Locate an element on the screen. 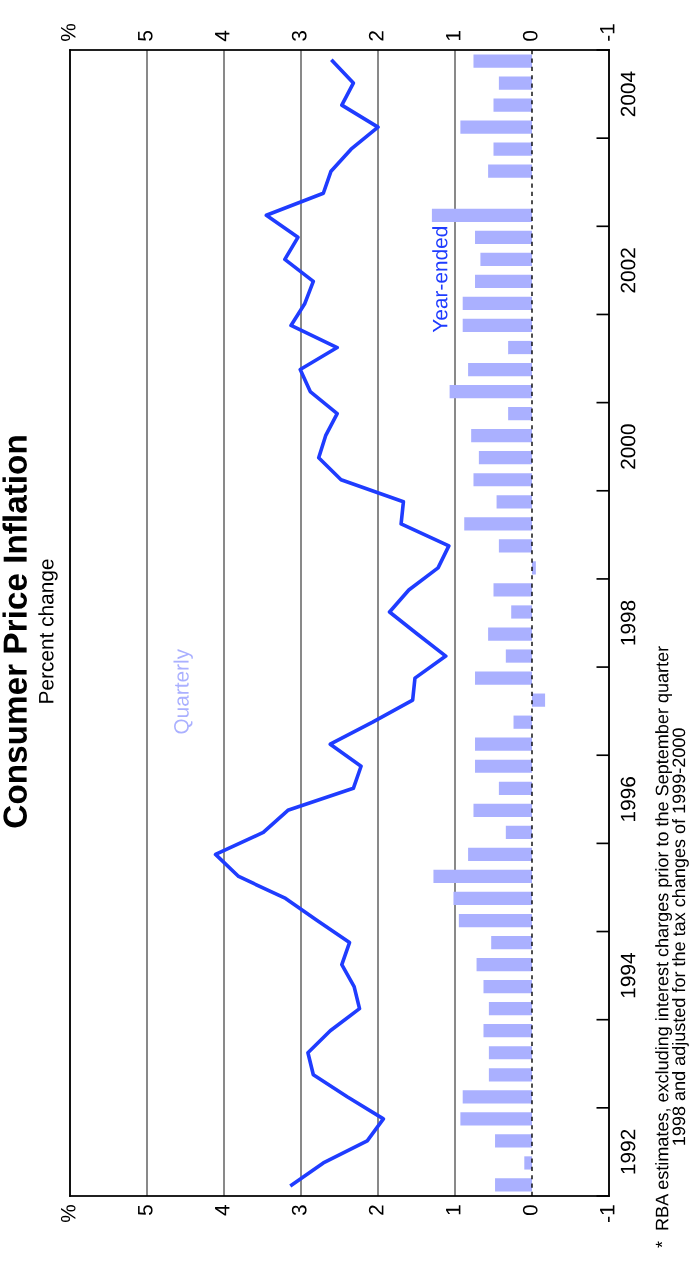 This screenshot has width=698, height=1263. y-tick-label: 2000 is located at coordinates (628, 446).